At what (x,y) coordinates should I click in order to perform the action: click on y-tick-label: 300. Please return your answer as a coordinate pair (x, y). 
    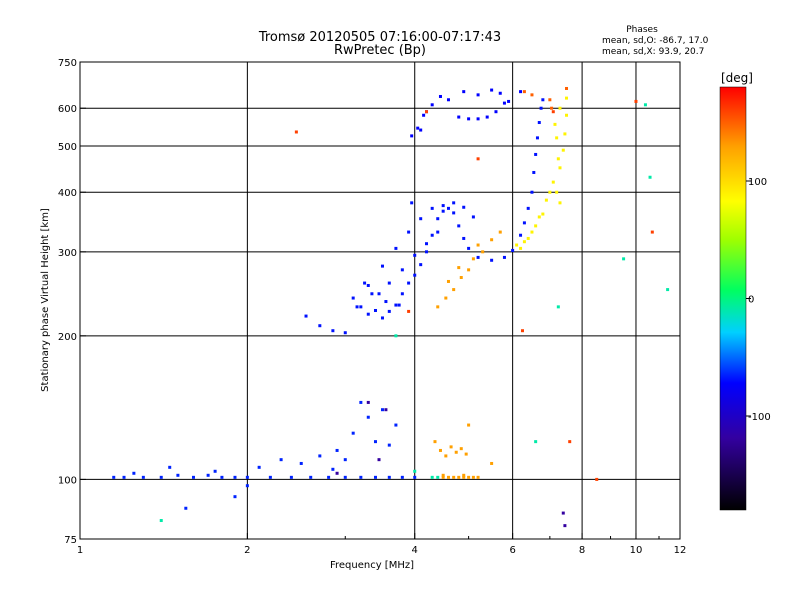
    Looking at the image, I should click on (67, 253).